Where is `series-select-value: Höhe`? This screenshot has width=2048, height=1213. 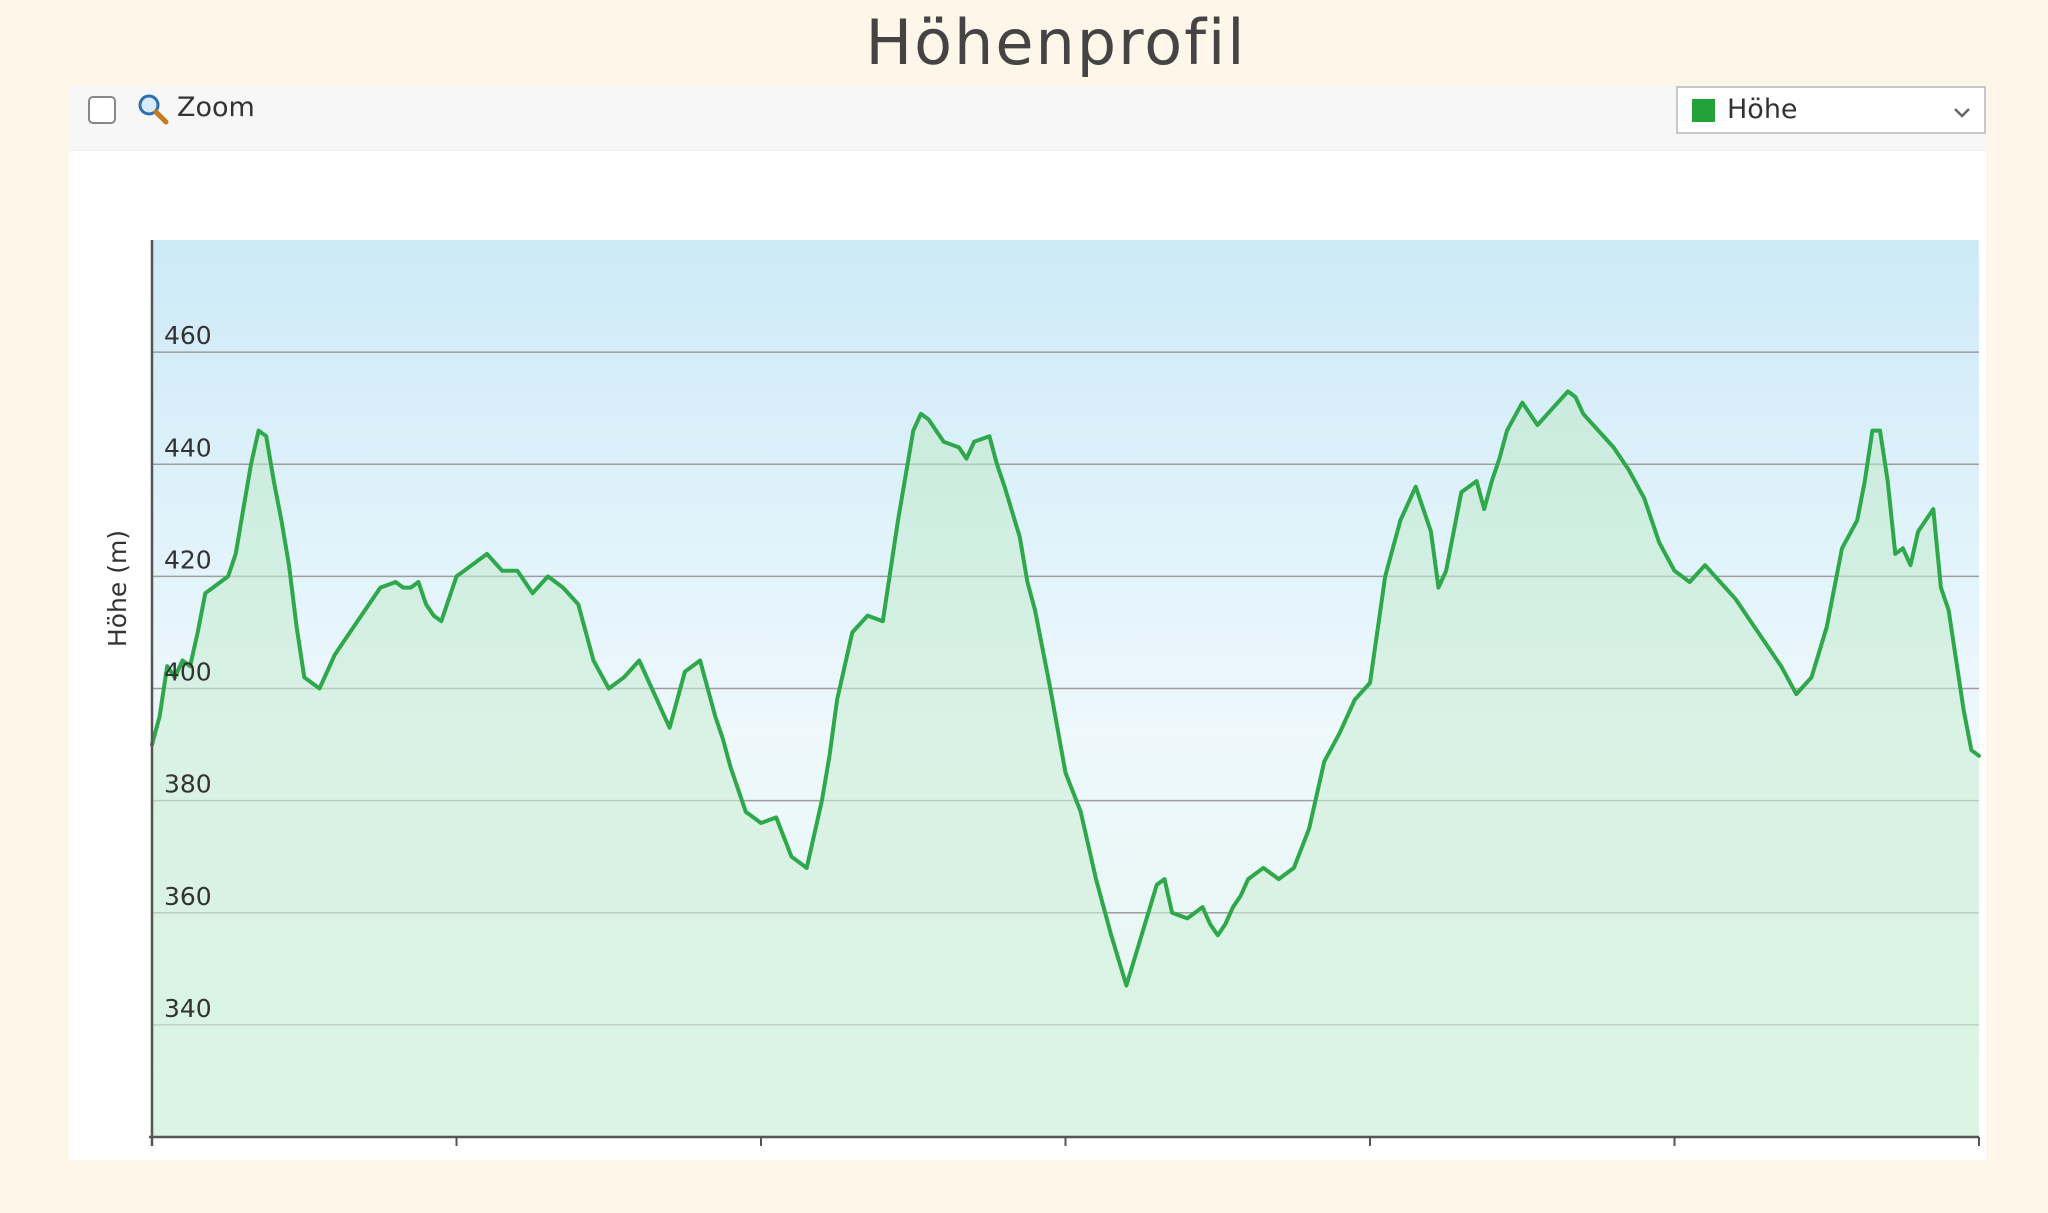
series-select-value: Höhe is located at coordinates (1762, 109).